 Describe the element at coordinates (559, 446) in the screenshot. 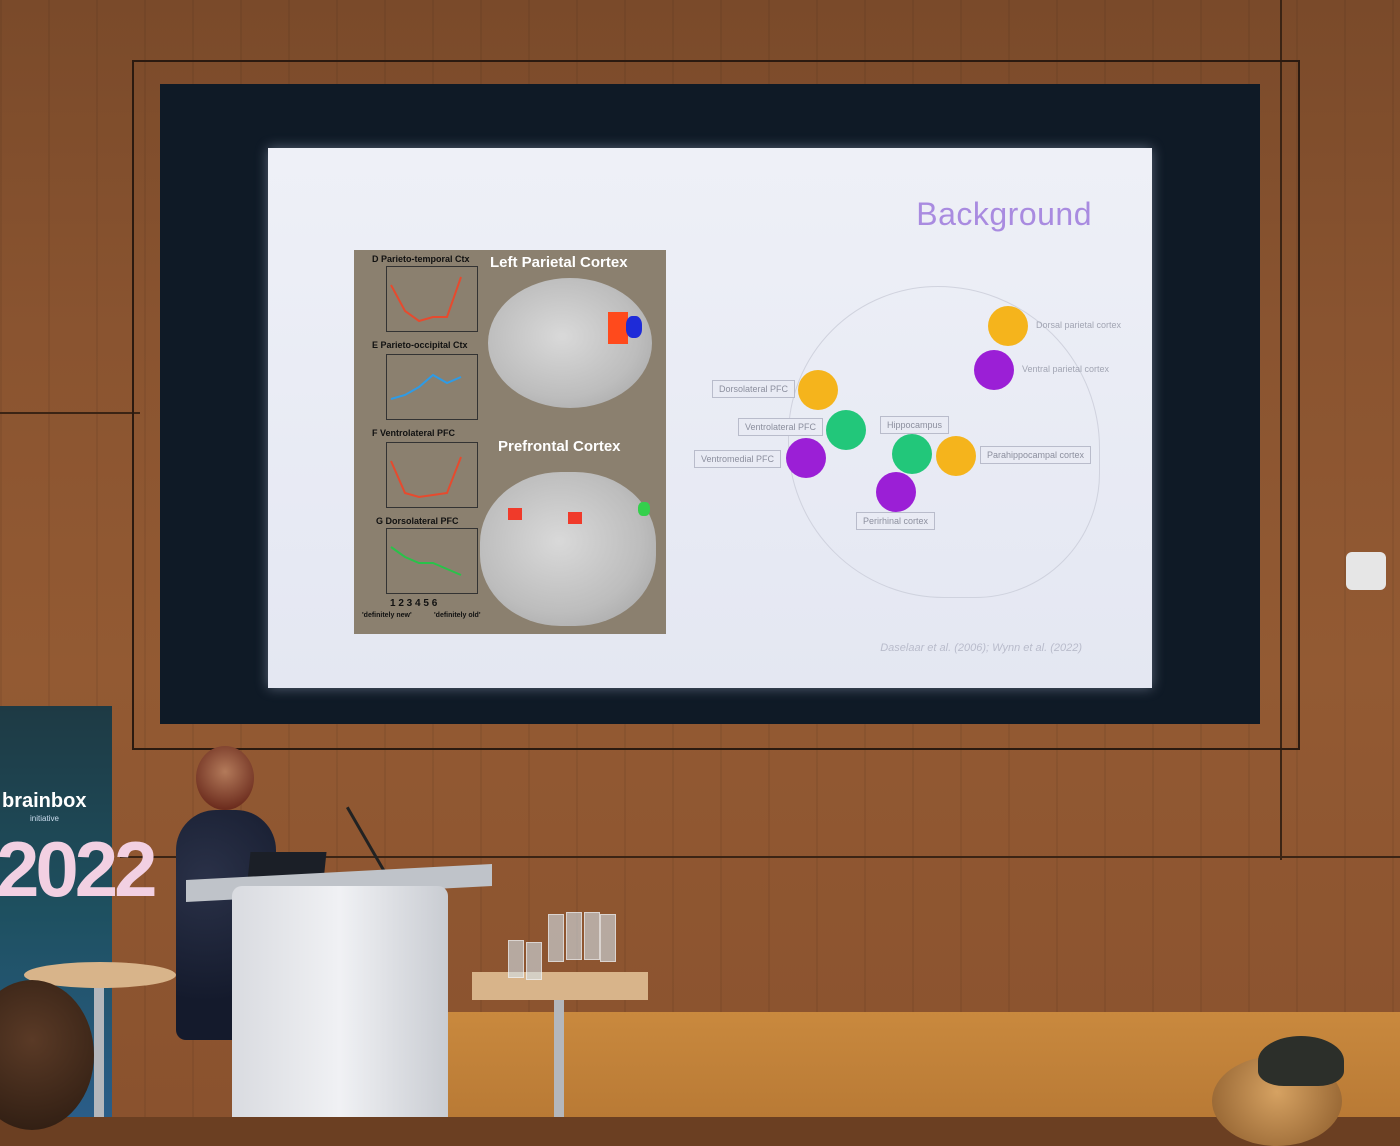

I see `figure-title-prefrontal: Prefrontal Cortex` at that location.